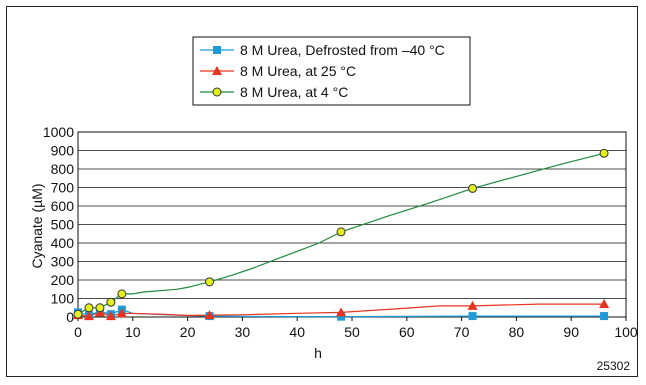  What do you see at coordinates (462, 332) in the screenshot?
I see `x-tick-70: 70` at bounding box center [462, 332].